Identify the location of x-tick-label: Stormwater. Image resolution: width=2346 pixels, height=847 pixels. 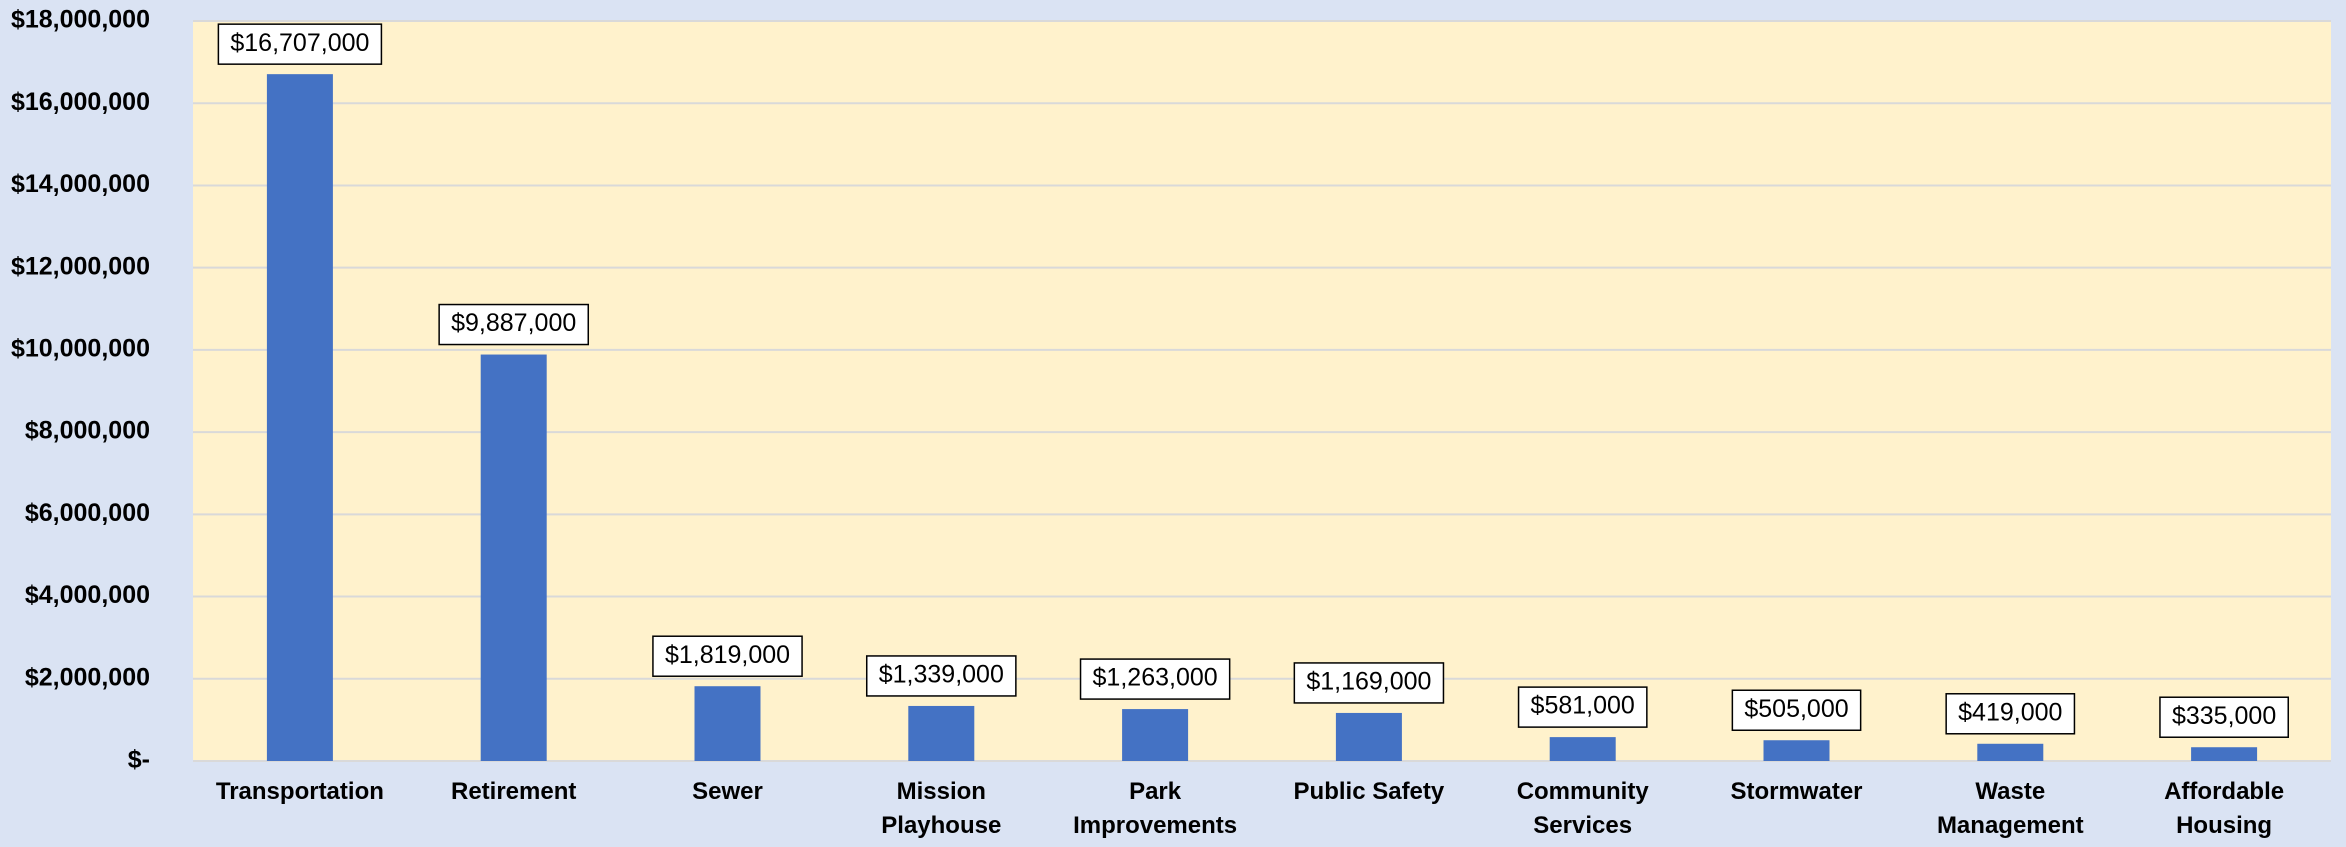
(1796, 791).